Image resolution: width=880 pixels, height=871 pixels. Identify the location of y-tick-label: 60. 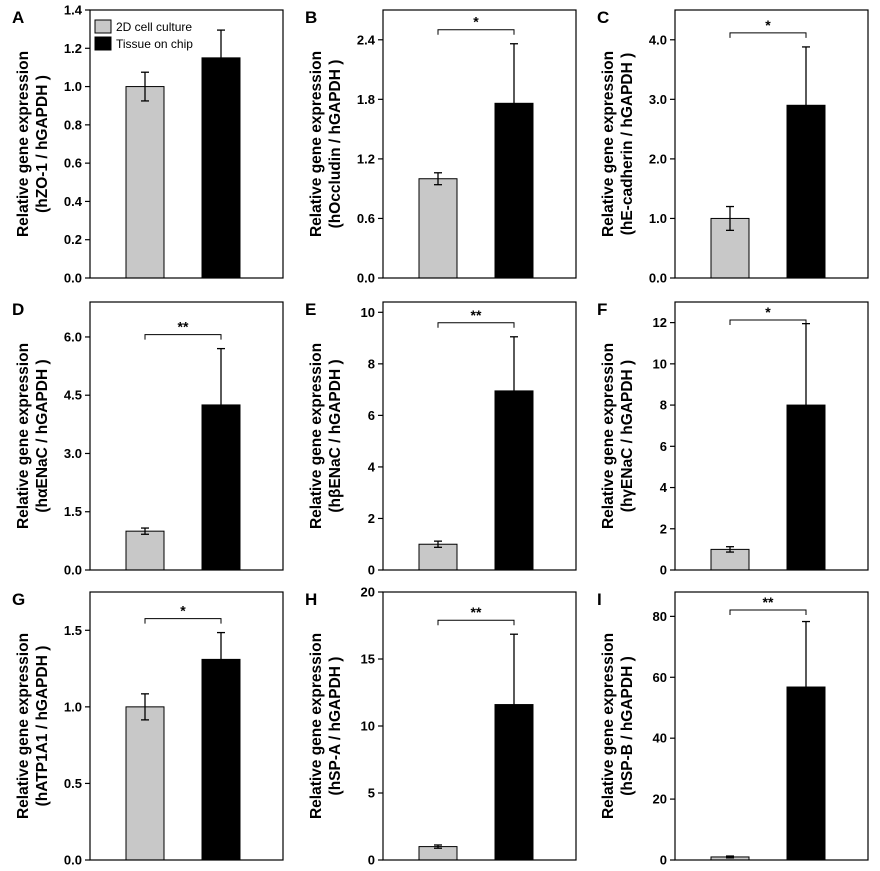
(660, 677).